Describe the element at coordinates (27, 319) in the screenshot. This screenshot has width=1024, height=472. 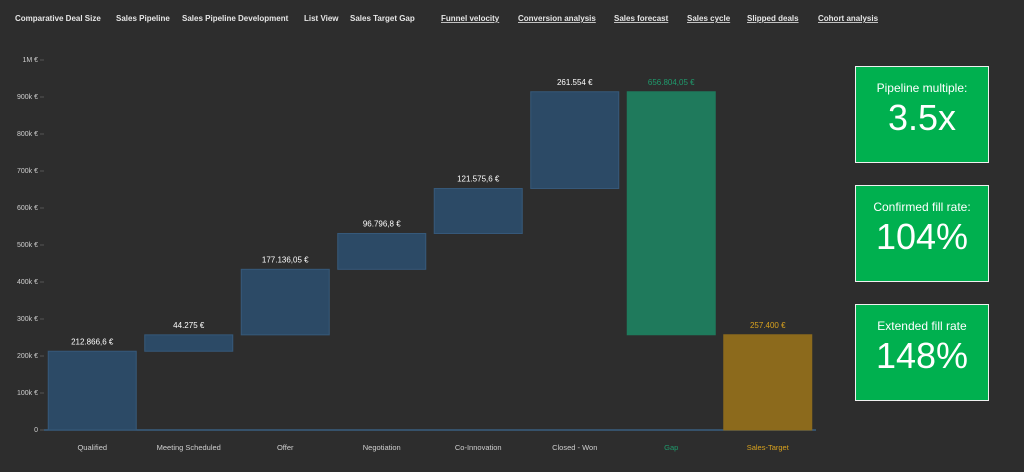
I see `y-tick-label: 300k €` at that location.